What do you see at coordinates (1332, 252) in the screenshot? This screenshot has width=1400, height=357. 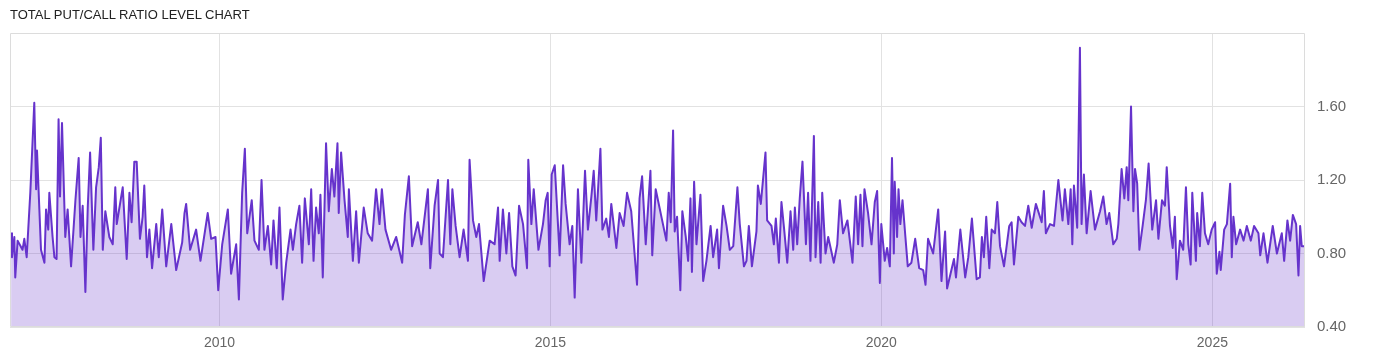 I see `y-tick-label: 0.80` at bounding box center [1332, 252].